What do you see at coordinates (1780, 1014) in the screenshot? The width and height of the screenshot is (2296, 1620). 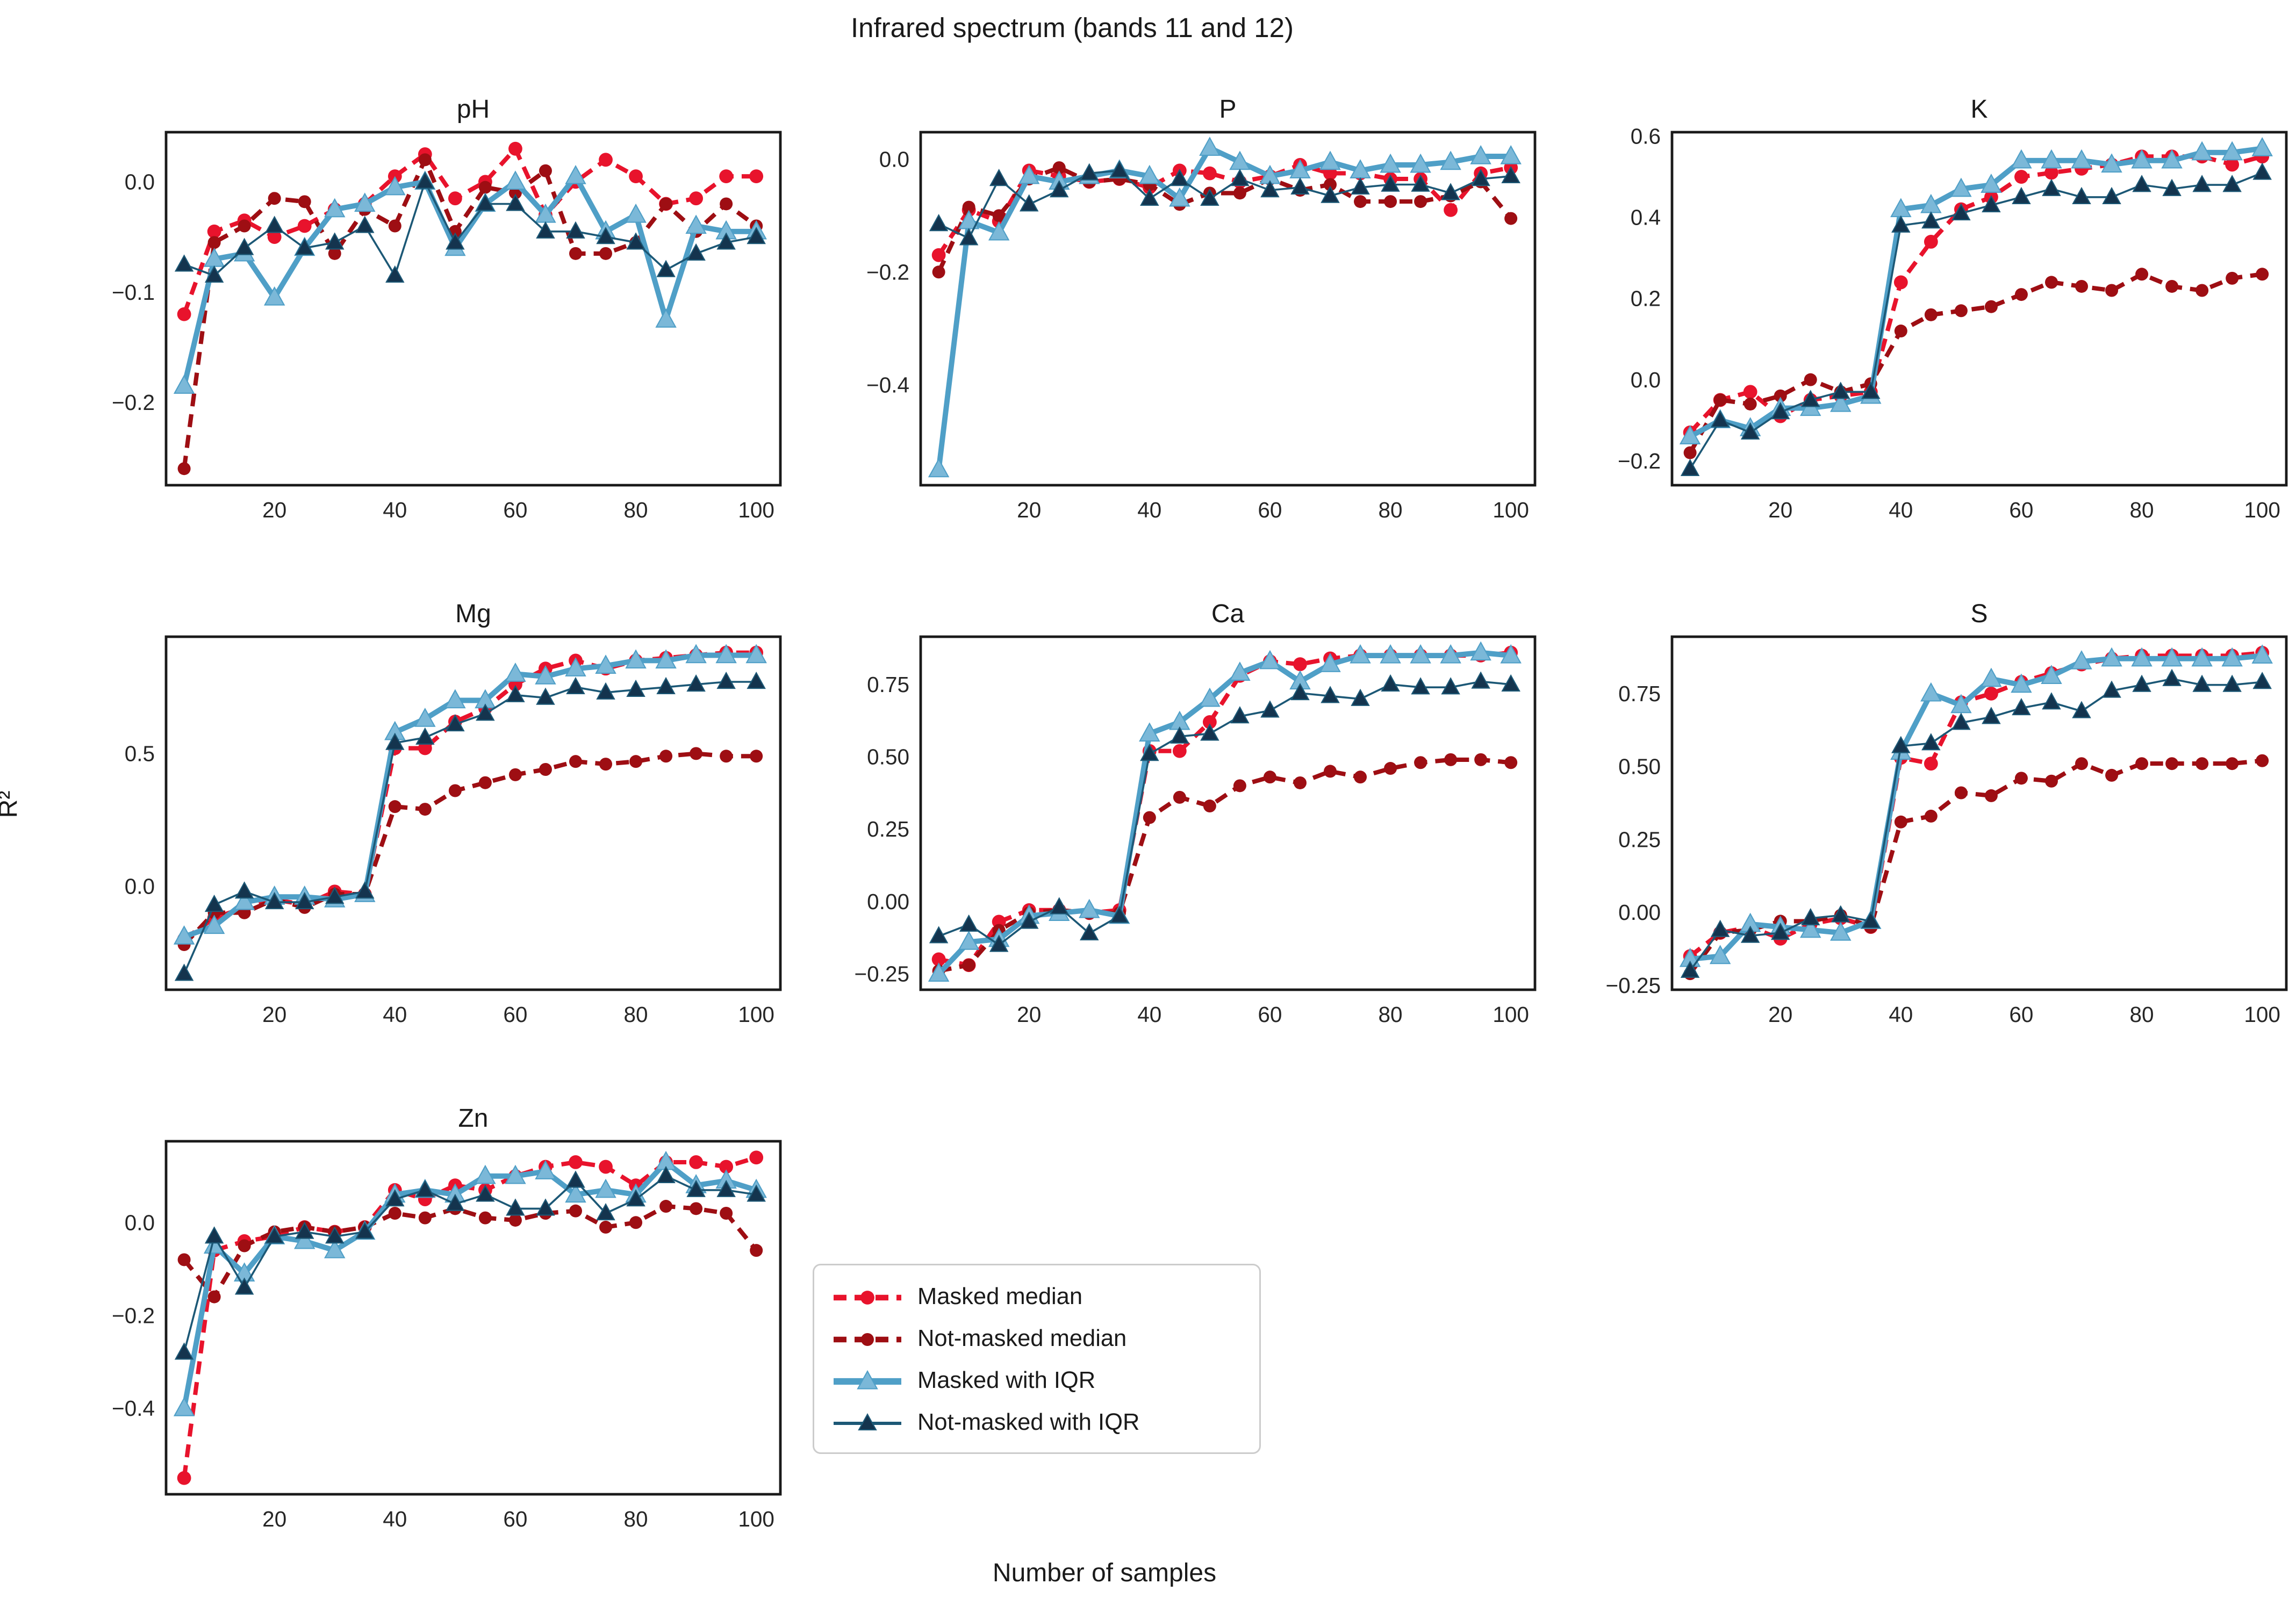 I see `x-tick-label: 20` at bounding box center [1780, 1014].